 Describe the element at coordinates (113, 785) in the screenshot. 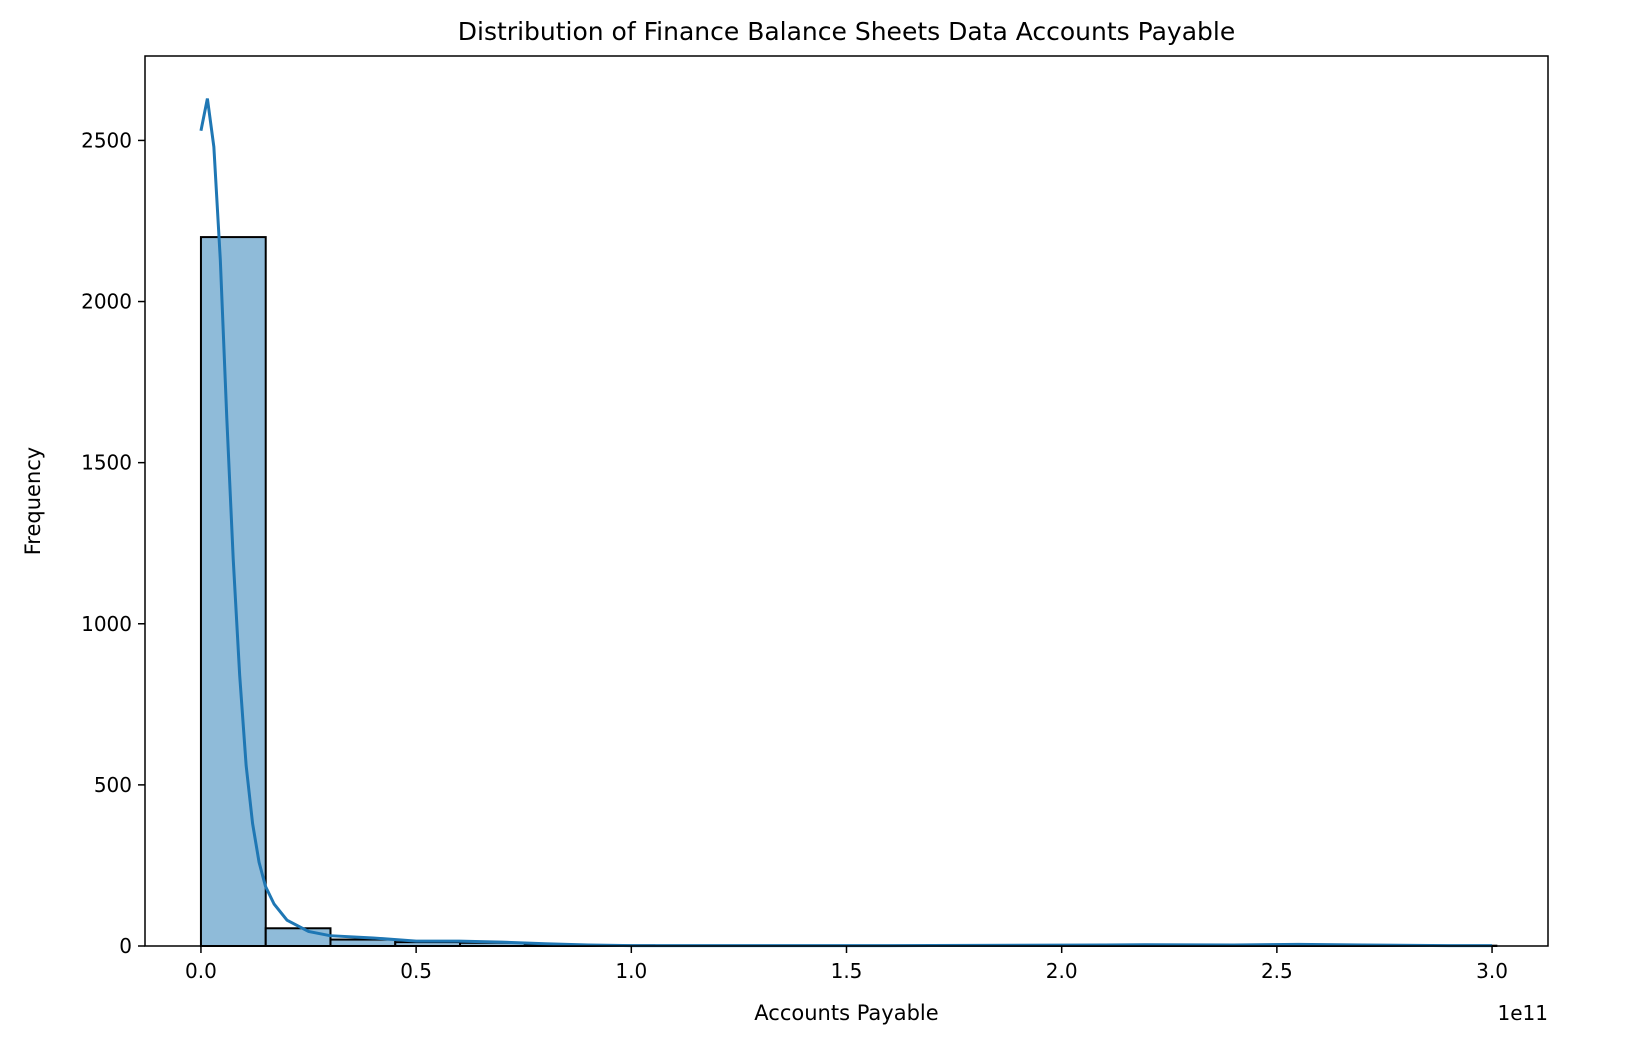

I see `y-tick-label: 500` at that location.